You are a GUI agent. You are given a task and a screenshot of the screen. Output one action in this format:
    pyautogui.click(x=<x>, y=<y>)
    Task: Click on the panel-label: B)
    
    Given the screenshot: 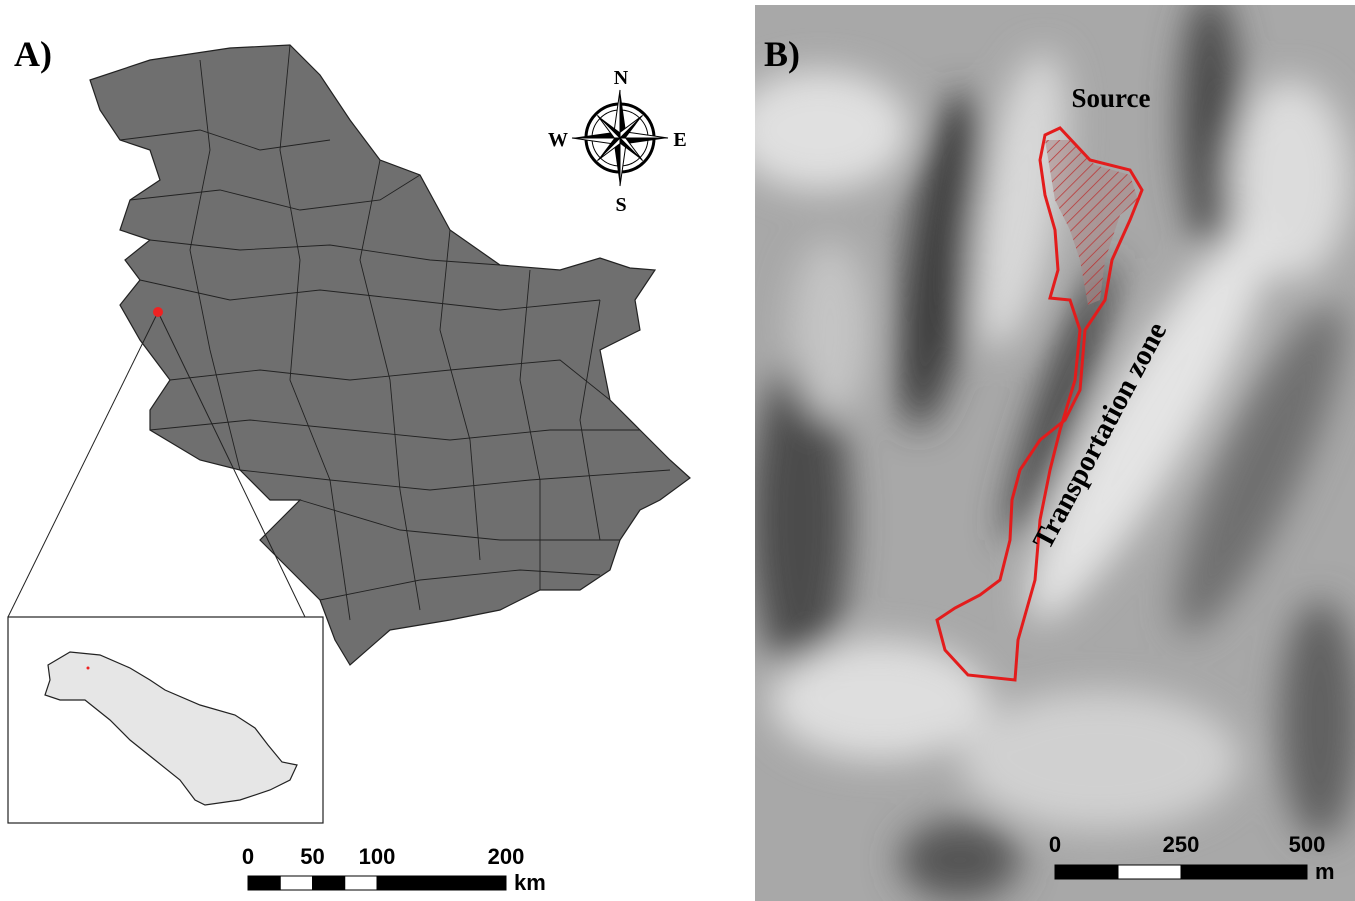 What is the action you would take?
    pyautogui.click(x=782, y=54)
    